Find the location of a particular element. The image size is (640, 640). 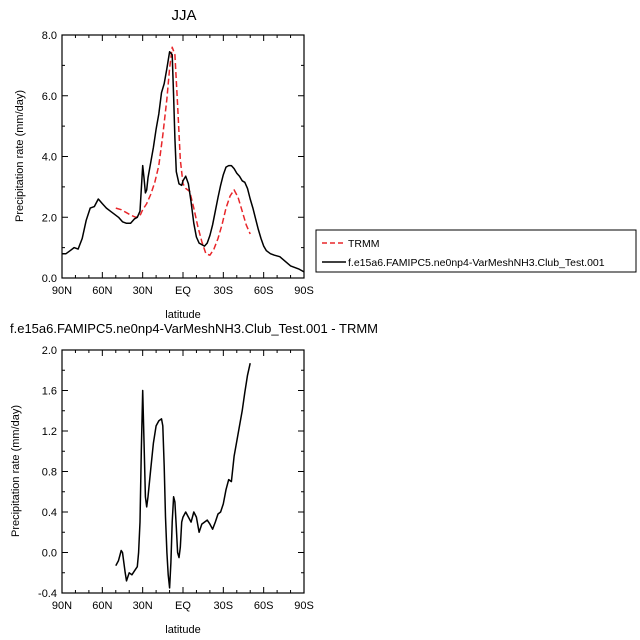

series-line-model is located at coordinates (183, 161).